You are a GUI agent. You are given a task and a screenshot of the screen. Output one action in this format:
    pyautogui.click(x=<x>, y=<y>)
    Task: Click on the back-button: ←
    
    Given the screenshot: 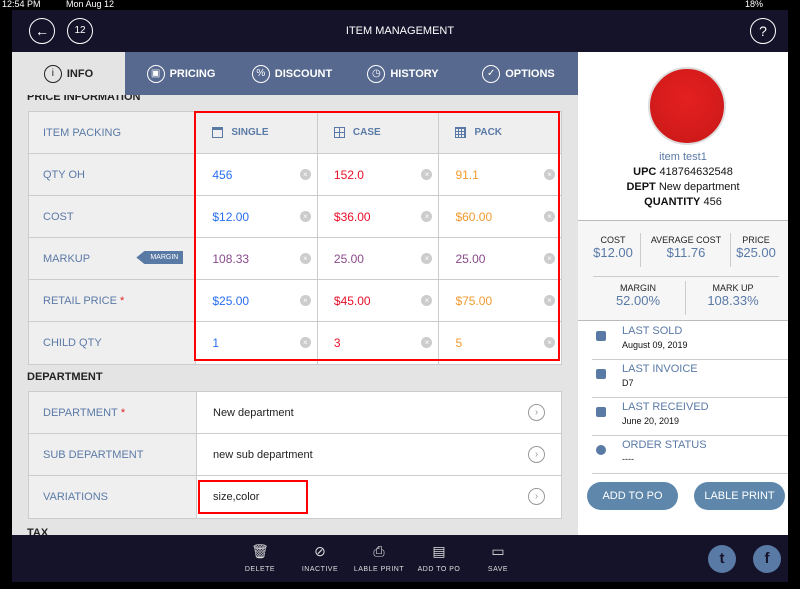 What is the action you would take?
    pyautogui.click(x=42, y=31)
    